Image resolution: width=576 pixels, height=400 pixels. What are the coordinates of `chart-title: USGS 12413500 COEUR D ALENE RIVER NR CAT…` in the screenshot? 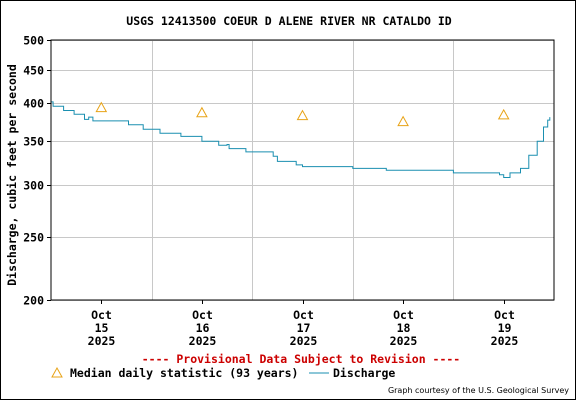 It's located at (288, 21).